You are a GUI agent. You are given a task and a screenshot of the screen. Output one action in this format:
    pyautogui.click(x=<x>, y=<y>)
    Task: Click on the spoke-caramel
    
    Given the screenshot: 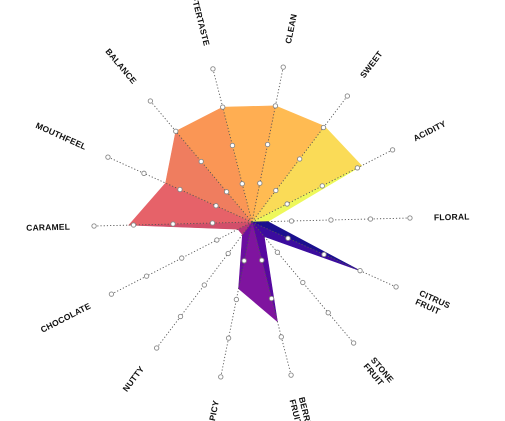 What is the action you would take?
    pyautogui.click(x=173, y=224)
    